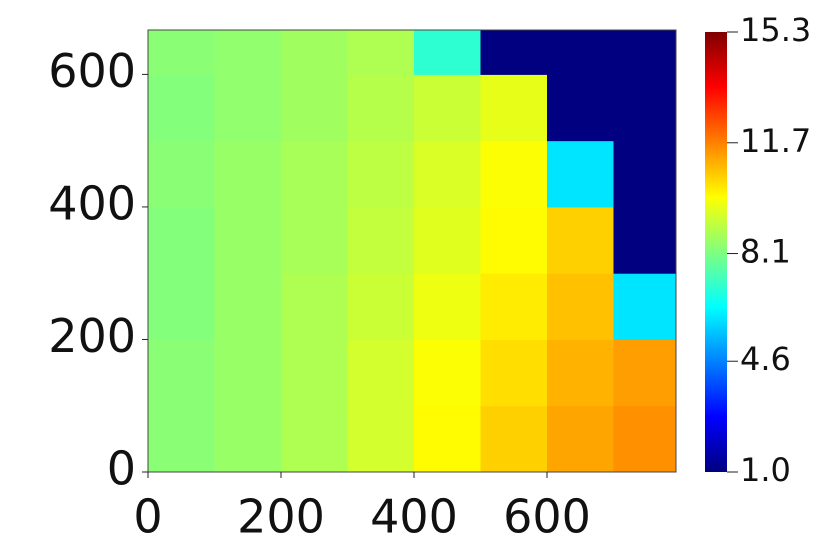  Describe the element at coordinates (775, 30) in the screenshot. I see `colorbar-tick-label: 15.3` at that location.